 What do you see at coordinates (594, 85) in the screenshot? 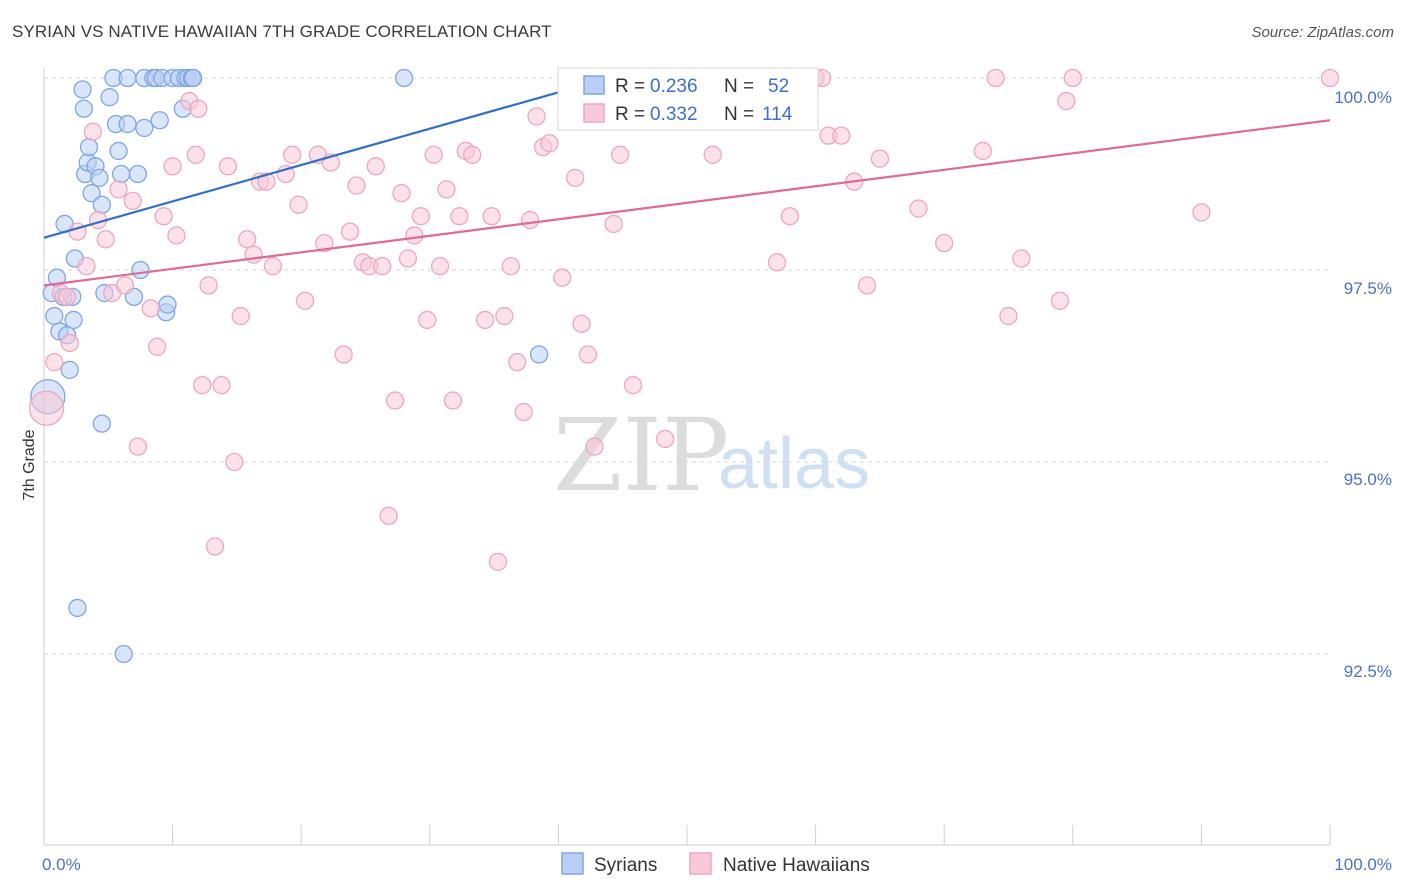
I see `legend-swatch-syrians` at bounding box center [594, 85].